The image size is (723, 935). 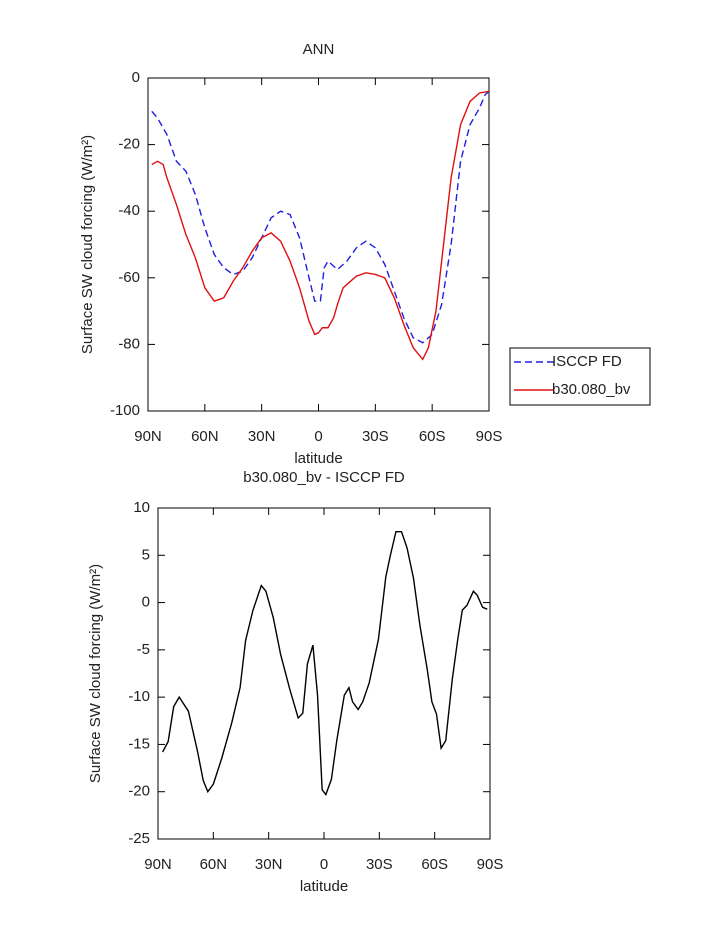 What do you see at coordinates (580, 376) in the screenshot?
I see `legend-box` at bounding box center [580, 376].